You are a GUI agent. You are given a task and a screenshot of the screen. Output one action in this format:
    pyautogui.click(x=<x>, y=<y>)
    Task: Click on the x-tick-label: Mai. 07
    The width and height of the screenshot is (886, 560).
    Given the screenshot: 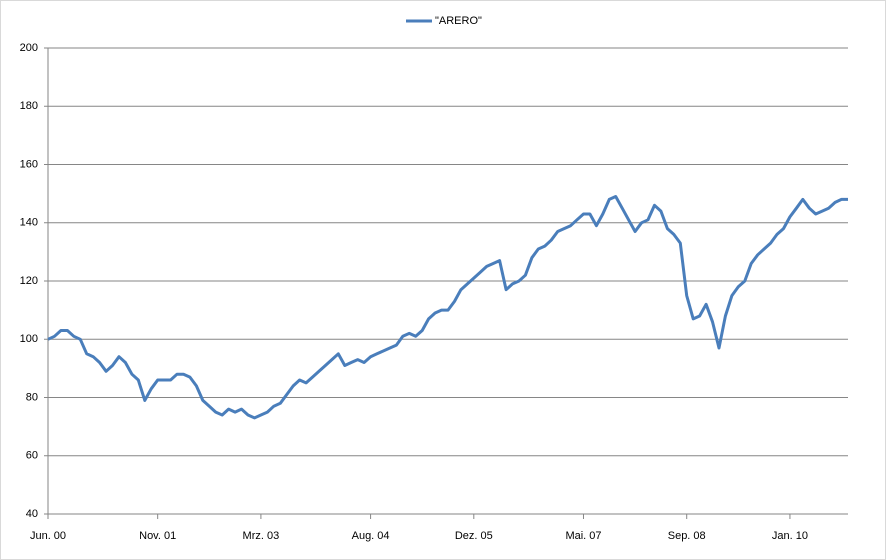 What is the action you would take?
    pyautogui.click(x=583, y=536)
    